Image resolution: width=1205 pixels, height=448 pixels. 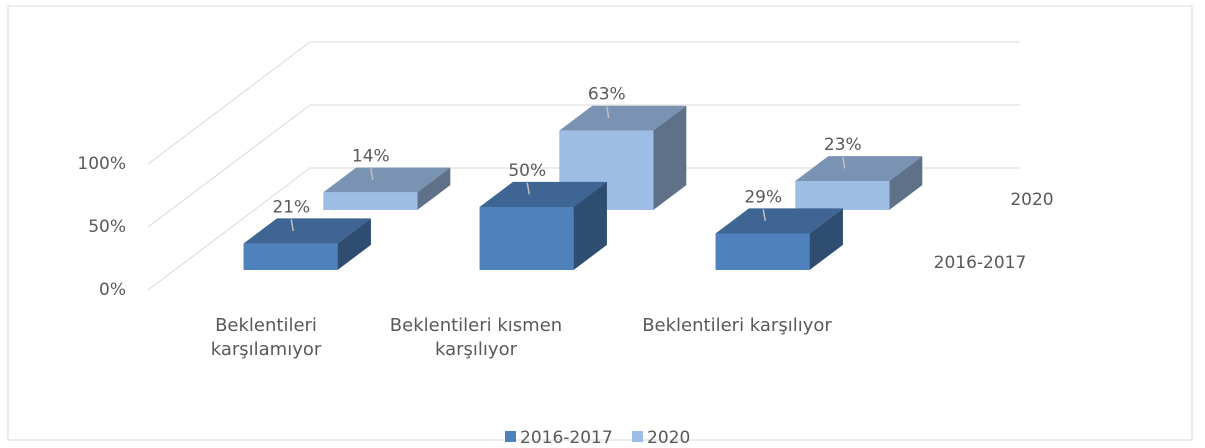 What do you see at coordinates (980, 263) in the screenshot?
I see `depth-axis-label: 2016-2017` at bounding box center [980, 263].